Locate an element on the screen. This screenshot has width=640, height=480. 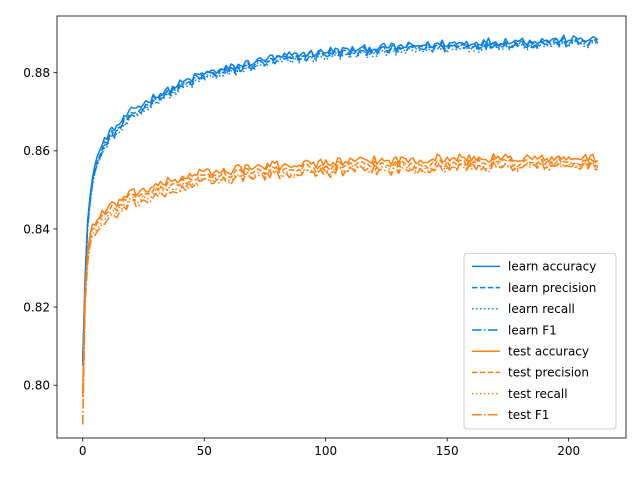
legend-label: learn precision is located at coordinates (552, 288).